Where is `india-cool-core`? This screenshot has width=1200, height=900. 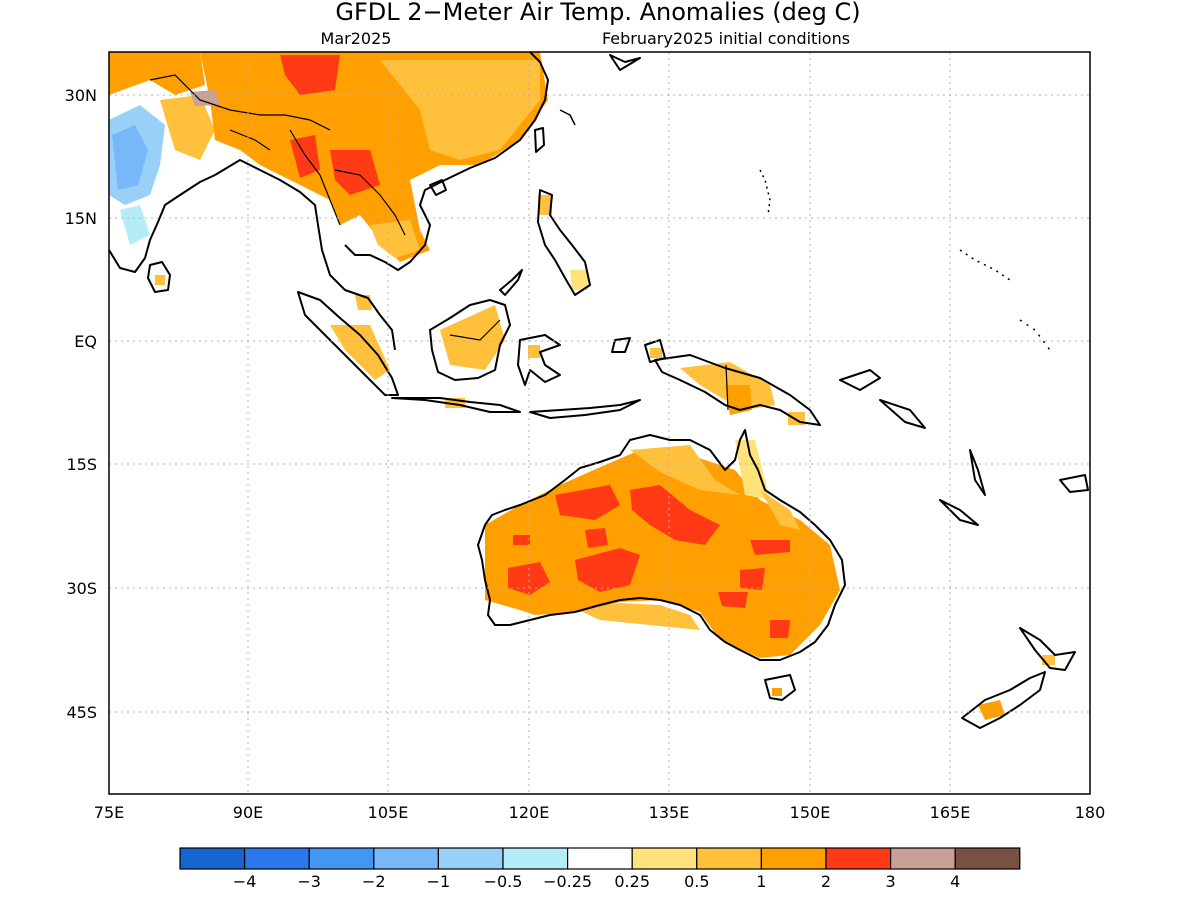 india-cool-core is located at coordinates (130, 157).